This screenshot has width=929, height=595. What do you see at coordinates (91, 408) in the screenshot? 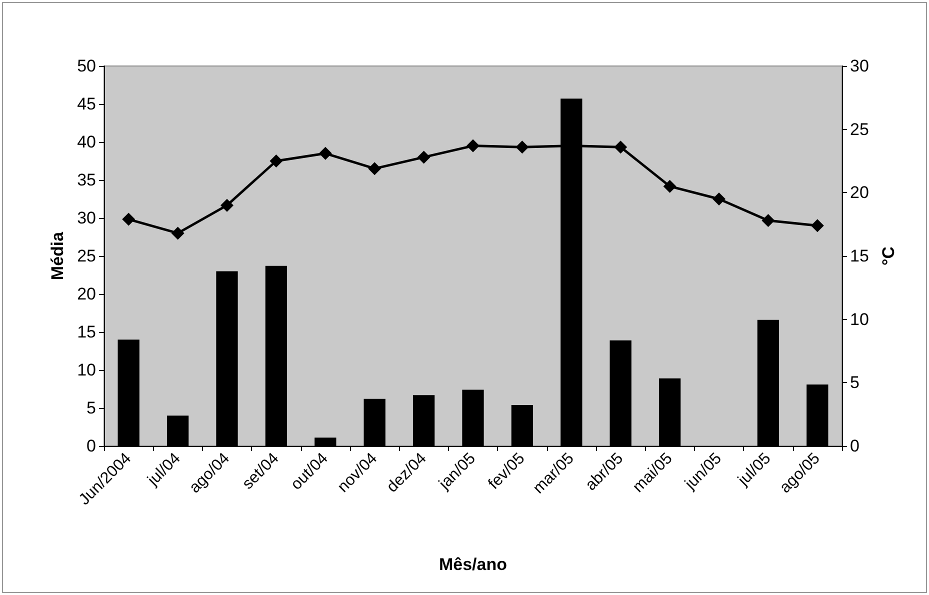
I see `y-tick-label: 5` at bounding box center [91, 408].